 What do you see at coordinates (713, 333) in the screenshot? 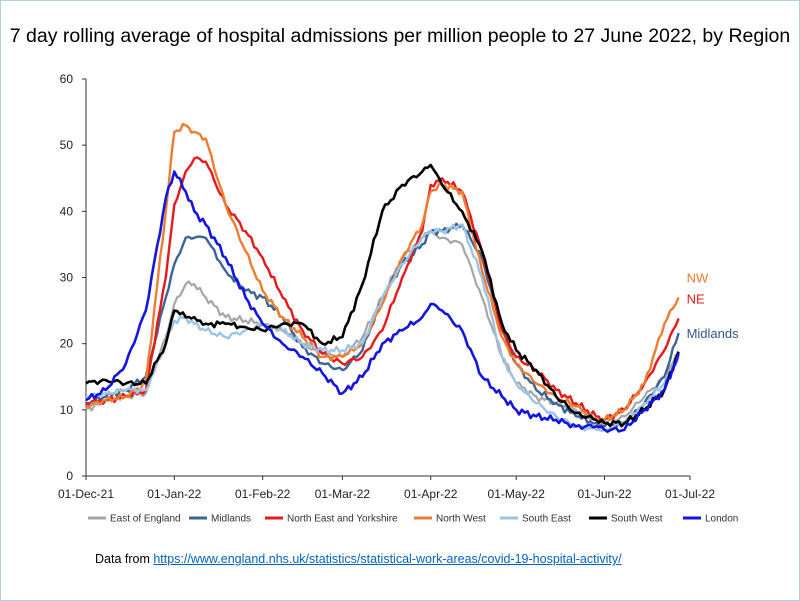
I see `end-label-midlands: Midlands` at bounding box center [713, 333].